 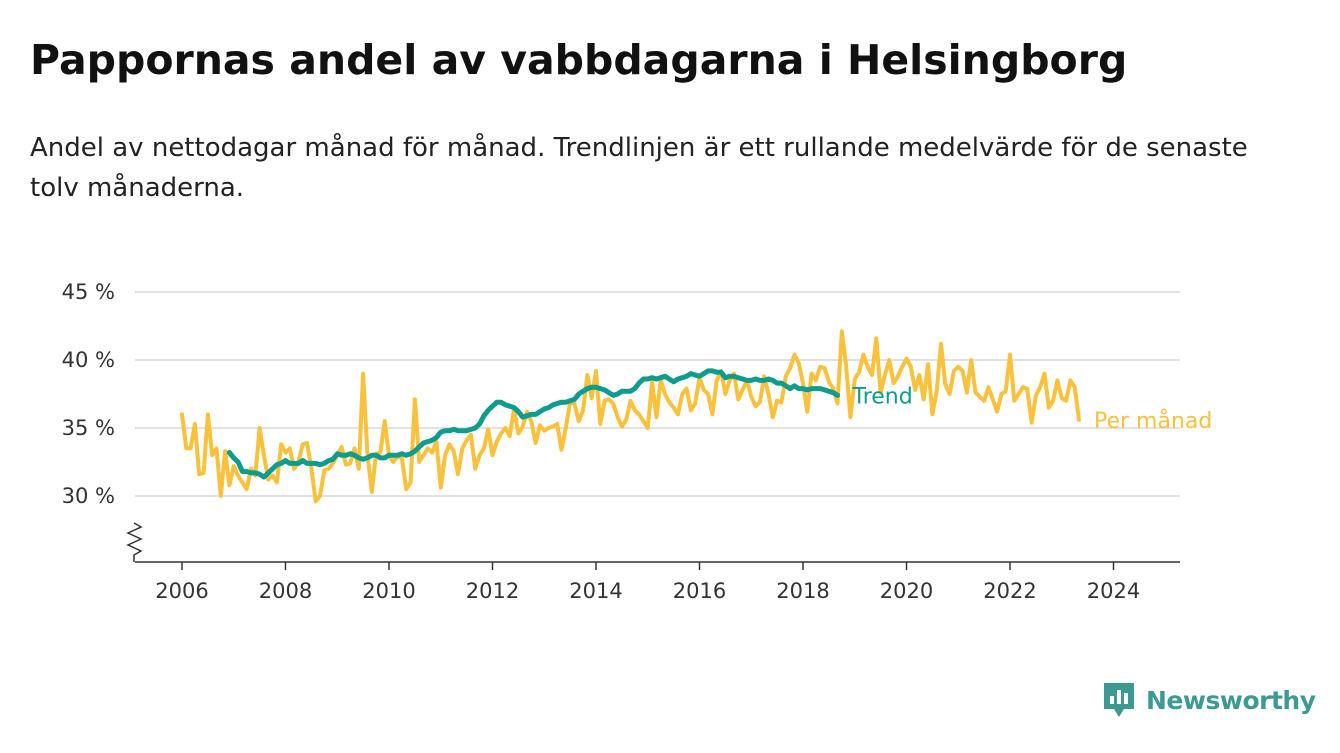 I want to click on y-tick-label: 35 %, so click(x=88, y=428).